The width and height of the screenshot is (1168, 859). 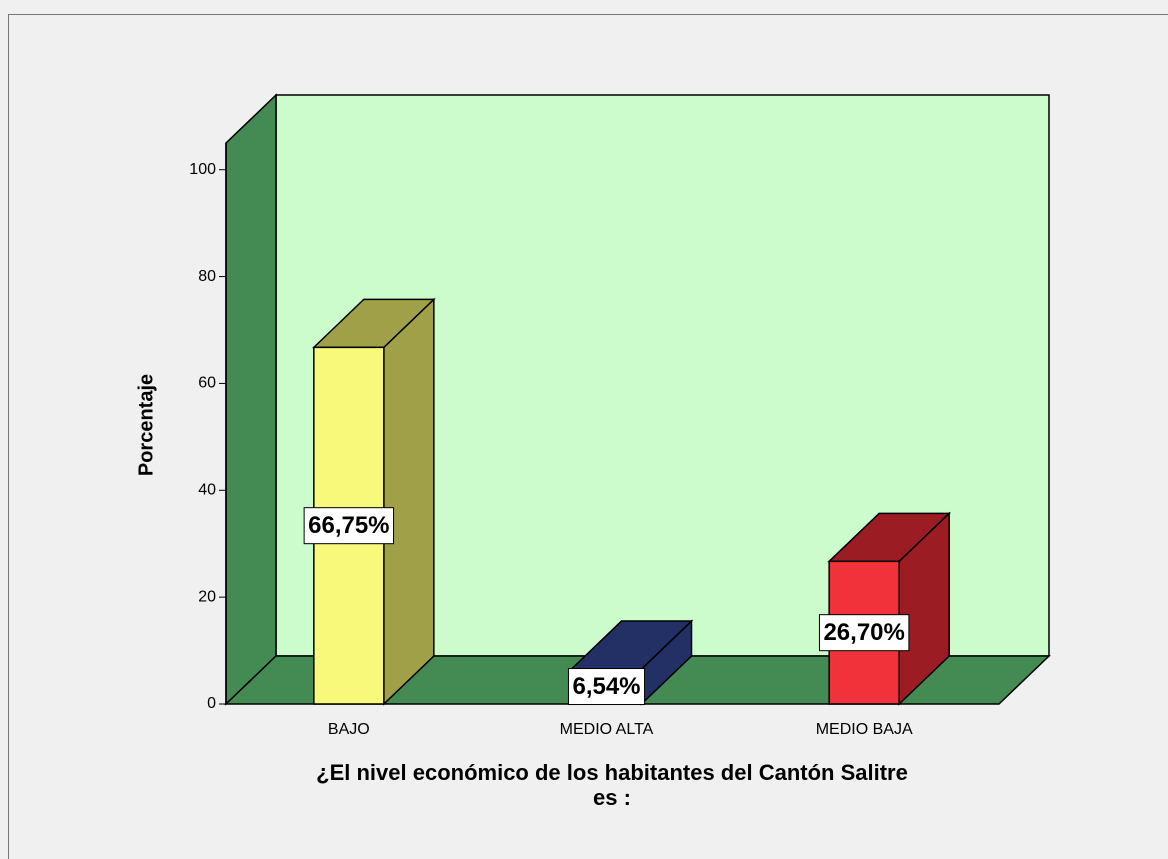 I want to click on y-tick-label: 0, so click(x=211, y=703).